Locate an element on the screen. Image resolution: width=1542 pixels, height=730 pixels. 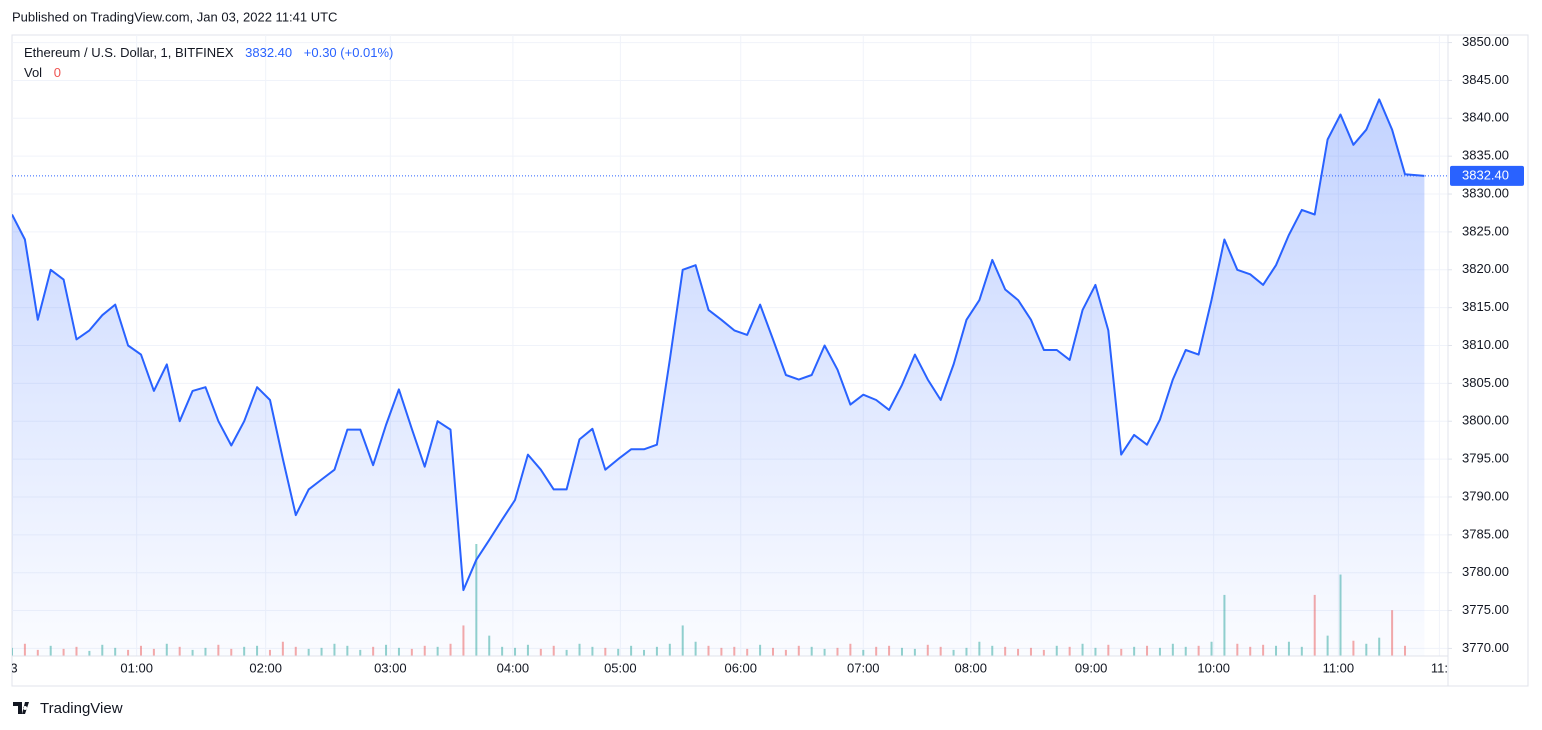
x-tick-label: 01:00 is located at coordinates (136, 667).